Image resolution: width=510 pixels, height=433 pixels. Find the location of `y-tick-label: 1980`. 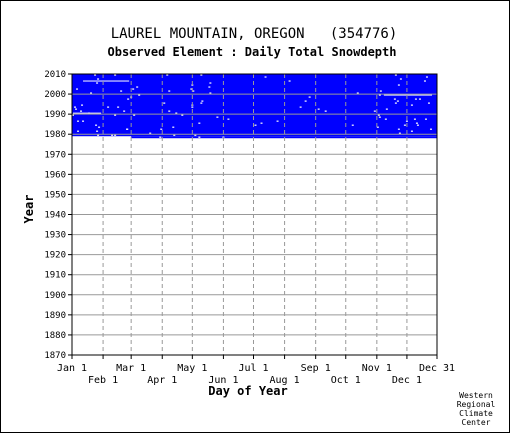

y-tick-label: 1980 is located at coordinates (55, 135).